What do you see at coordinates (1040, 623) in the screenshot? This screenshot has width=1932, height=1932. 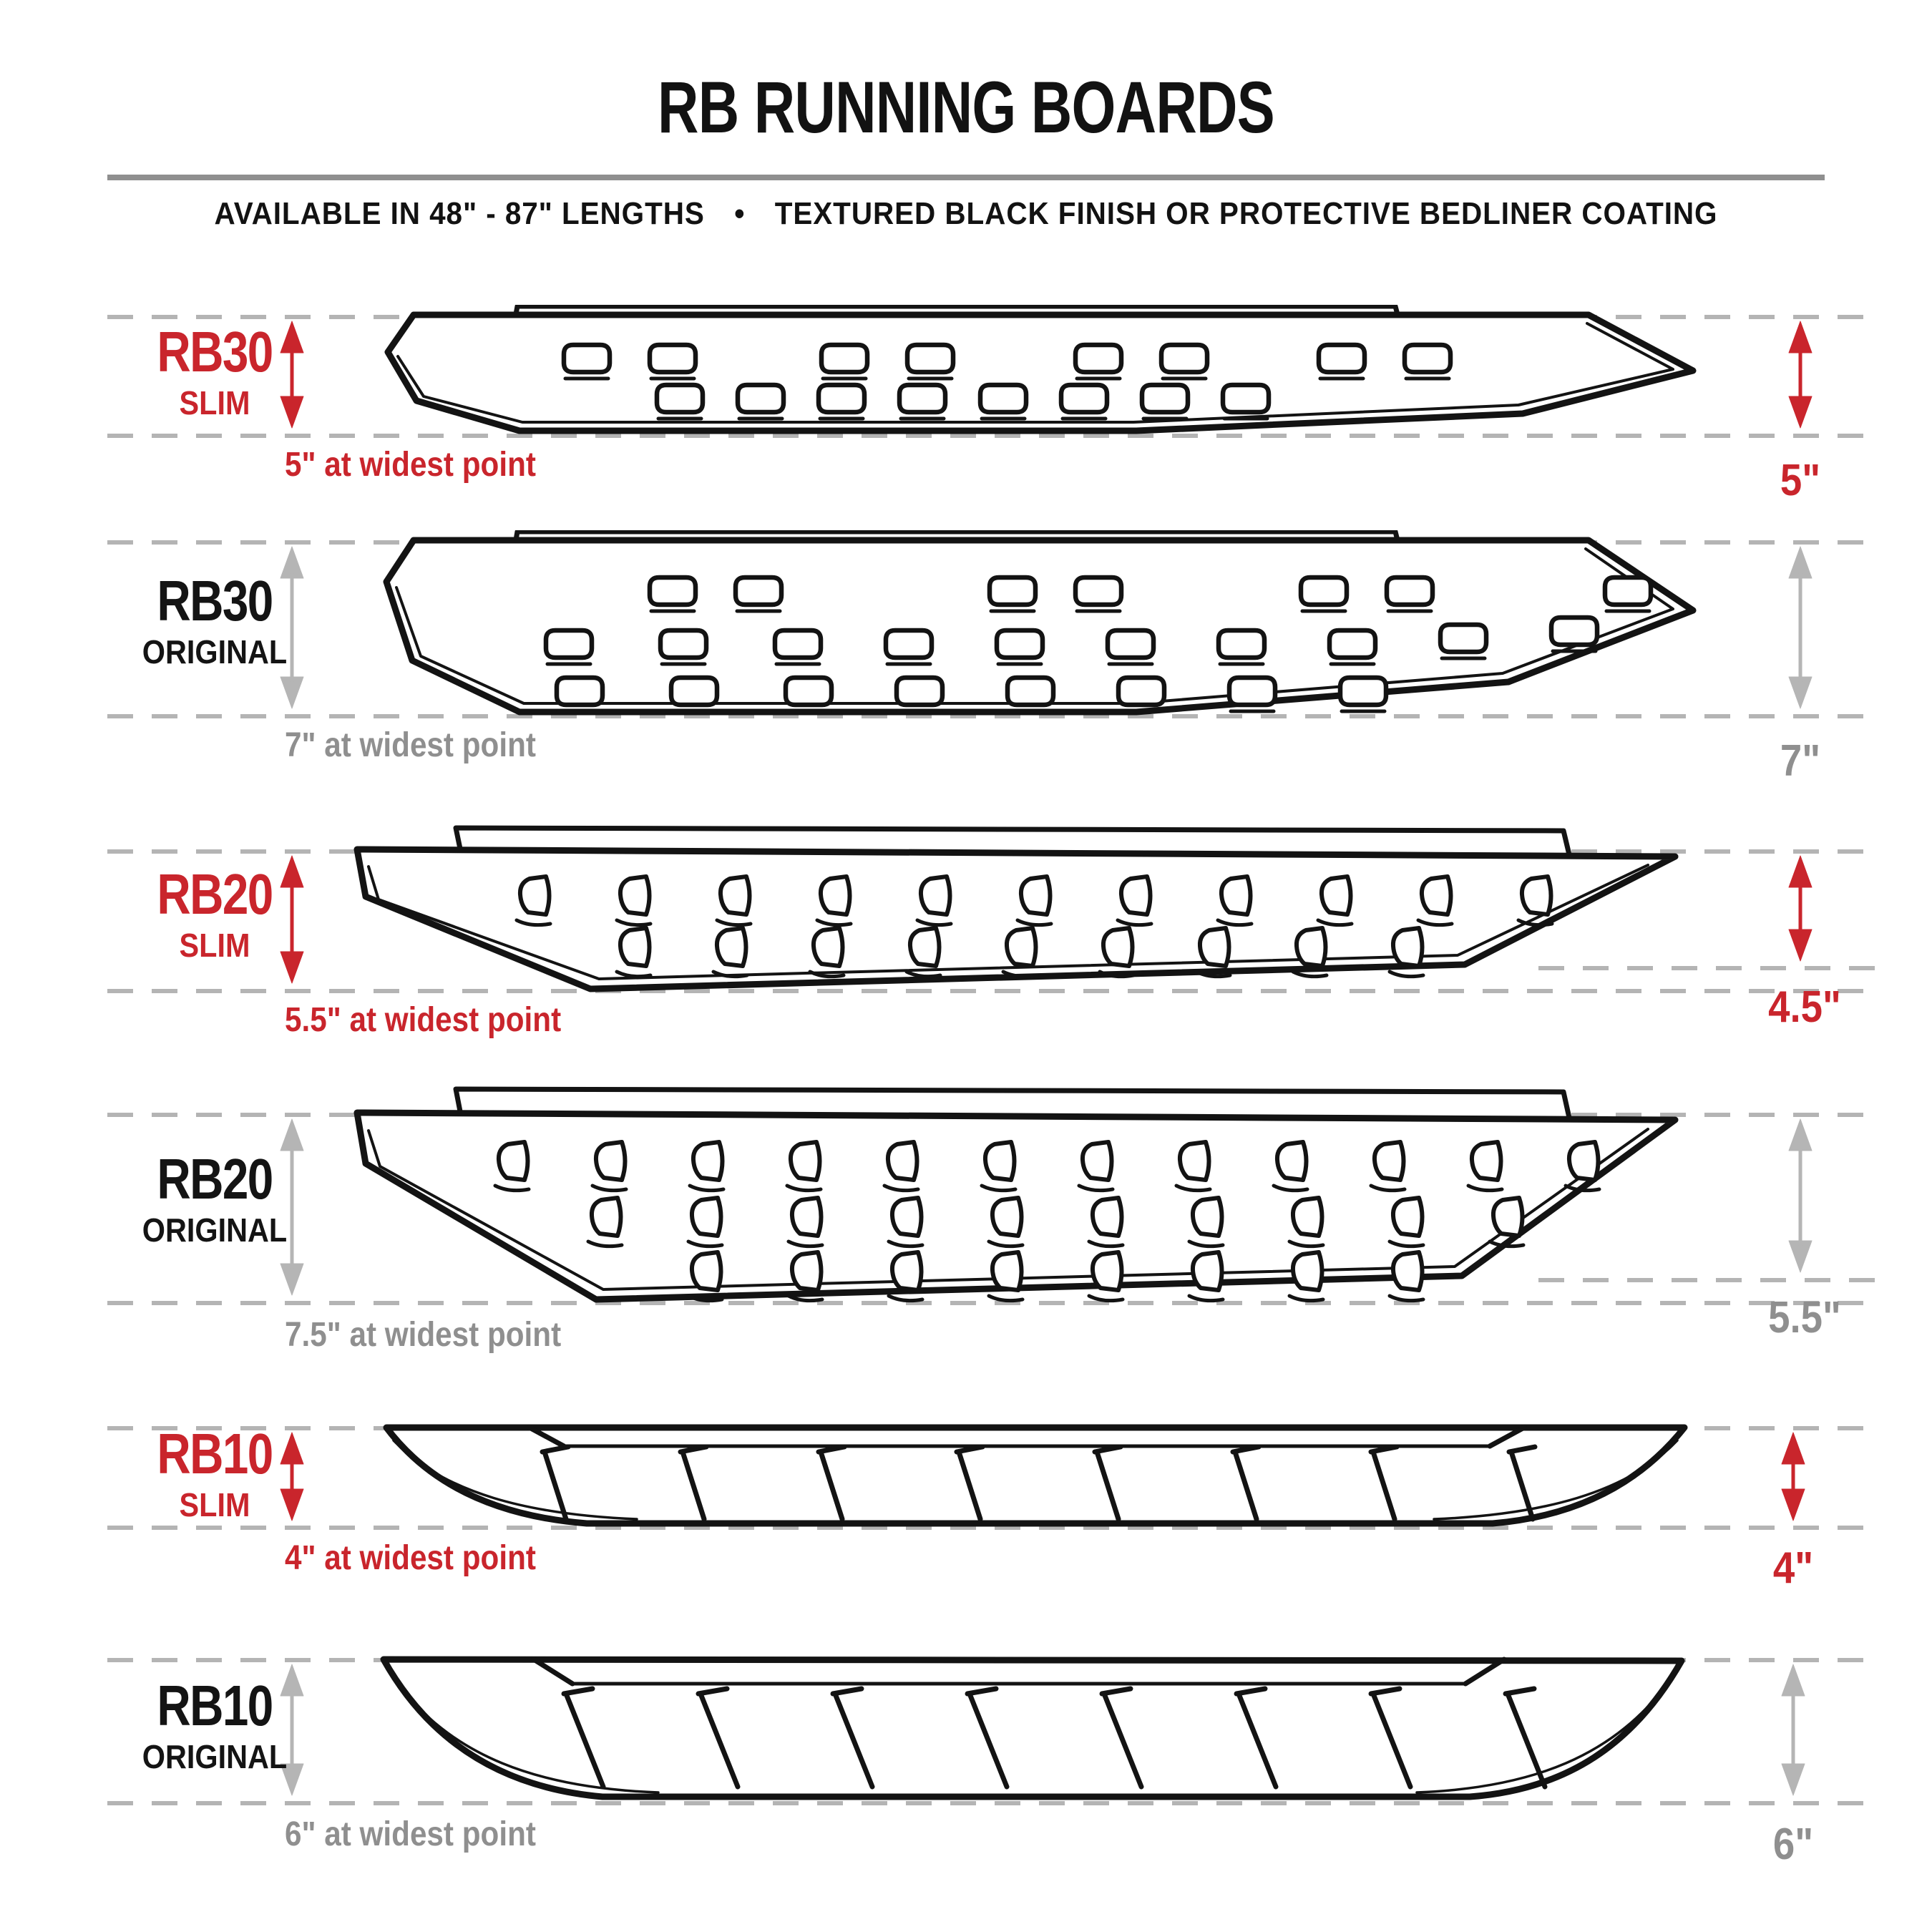 I see `rb30-original-board-drawing` at bounding box center [1040, 623].